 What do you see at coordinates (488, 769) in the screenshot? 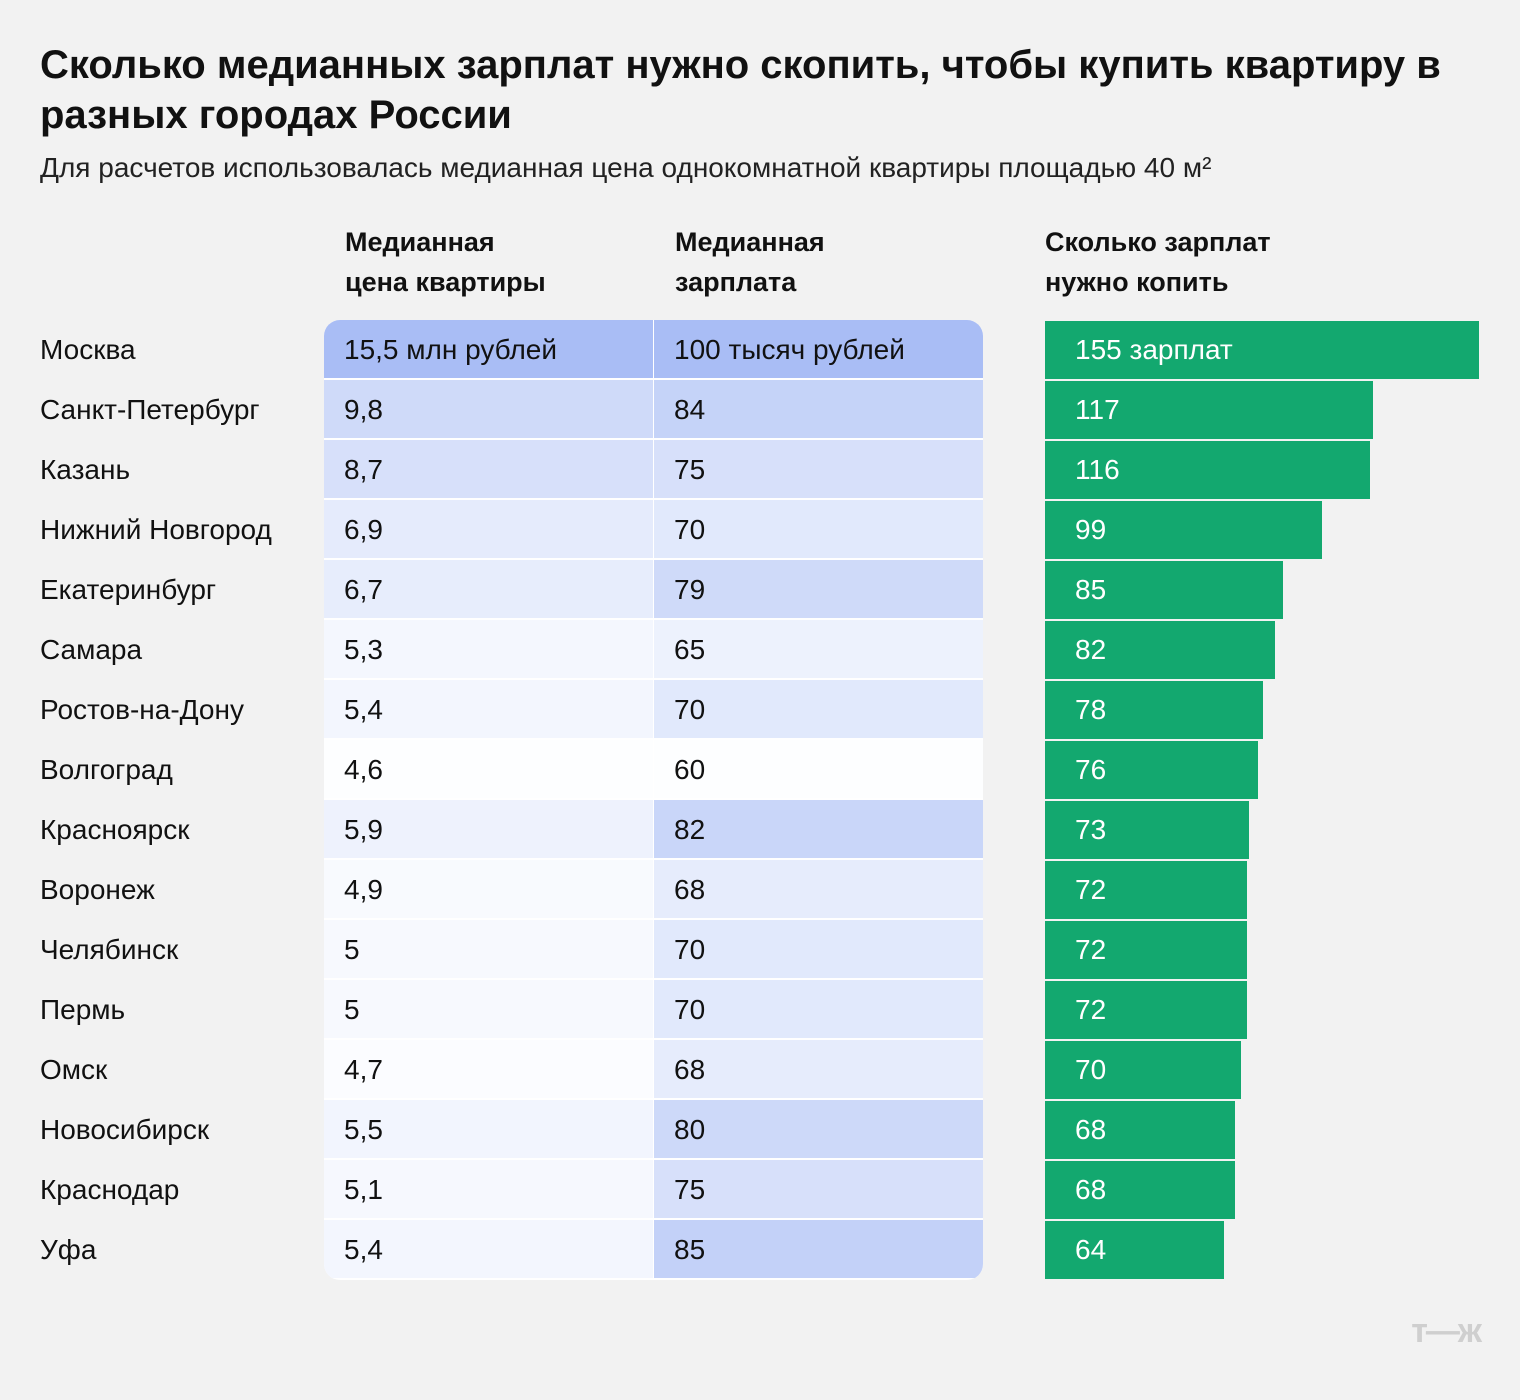
I see `price-cell: 4,6` at bounding box center [488, 769].